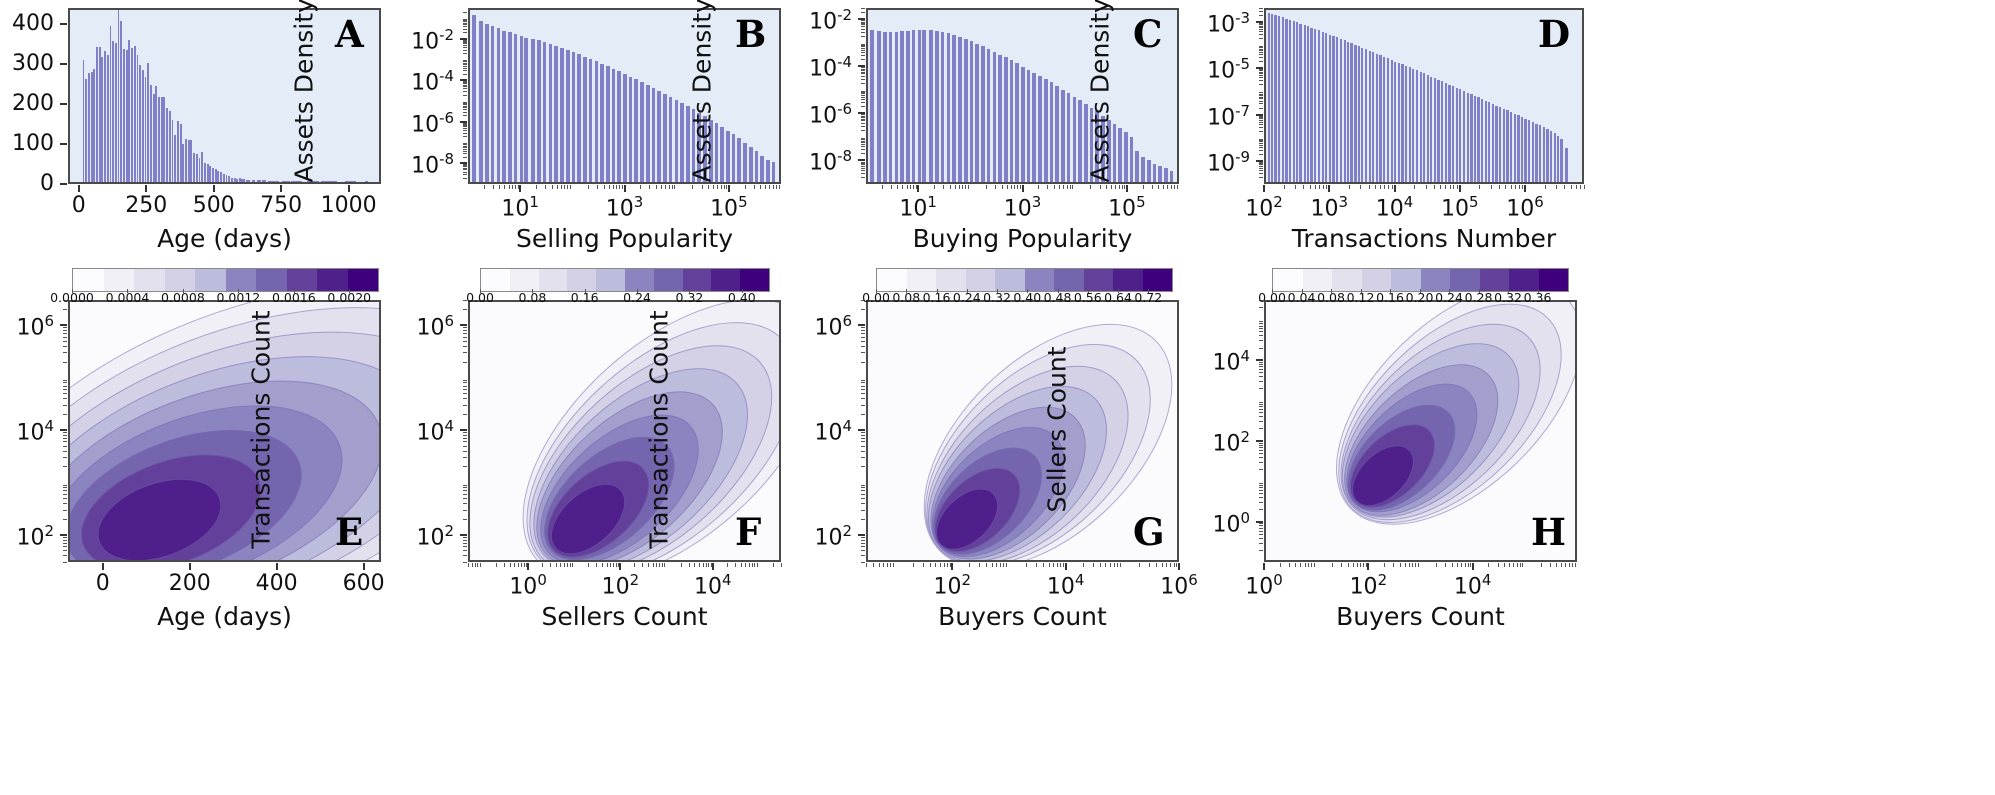 The width and height of the screenshot is (1995, 795). I want to click on colorbar-tick-label: 0.04, so click(1301, 297).